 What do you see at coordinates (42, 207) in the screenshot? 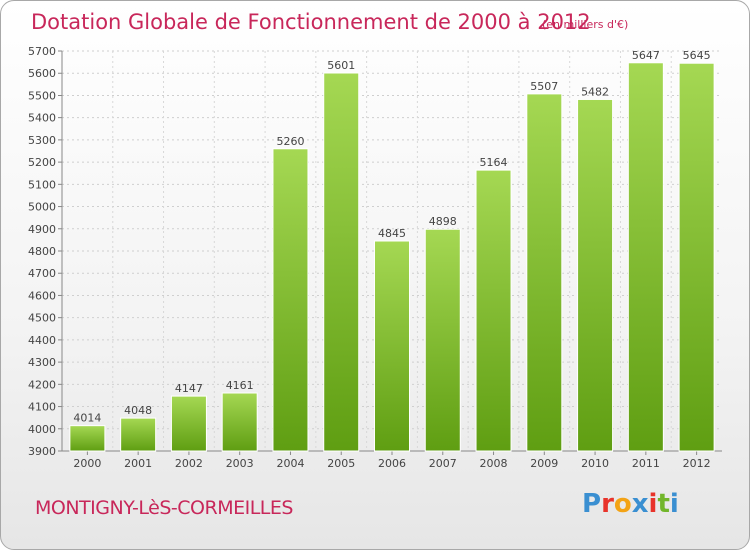
I see `y-tick-label: 5000` at bounding box center [42, 207].